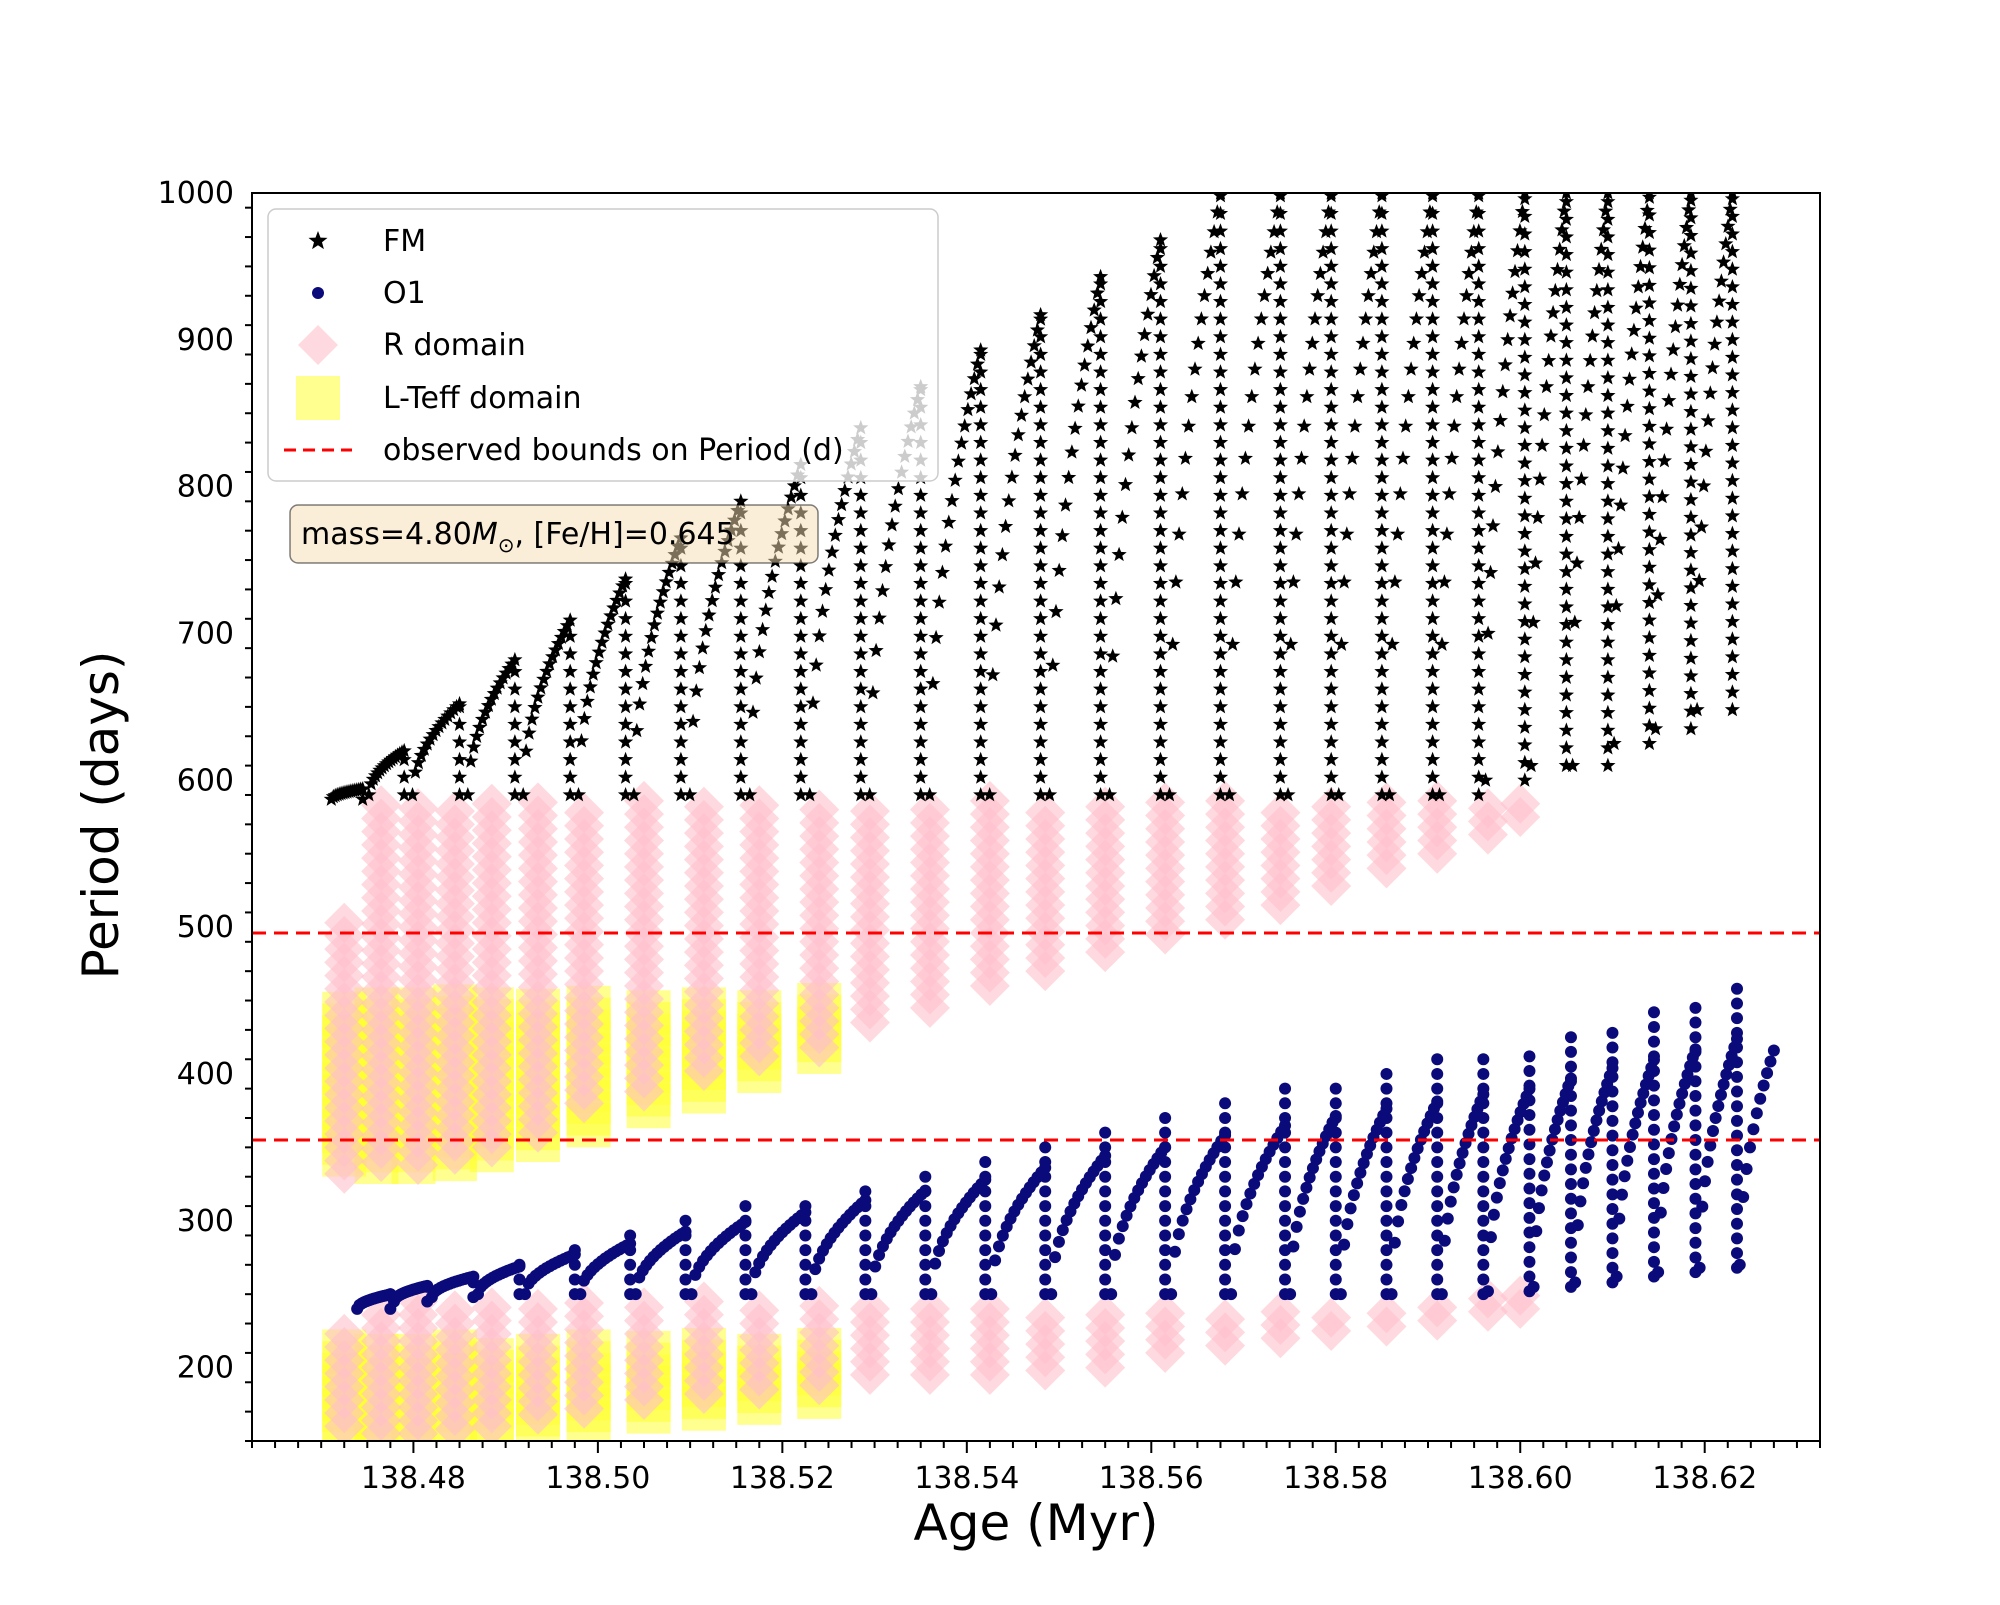 This screenshot has width=2000, height=1605. What do you see at coordinates (966, 1478) in the screenshot?
I see `x-tick-label: 138.54` at bounding box center [966, 1478].